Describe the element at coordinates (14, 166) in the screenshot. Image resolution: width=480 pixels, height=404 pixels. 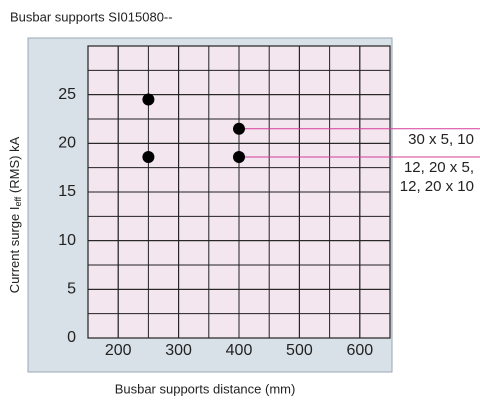
I see `y-label-suffix: (RMS) kA` at that location.